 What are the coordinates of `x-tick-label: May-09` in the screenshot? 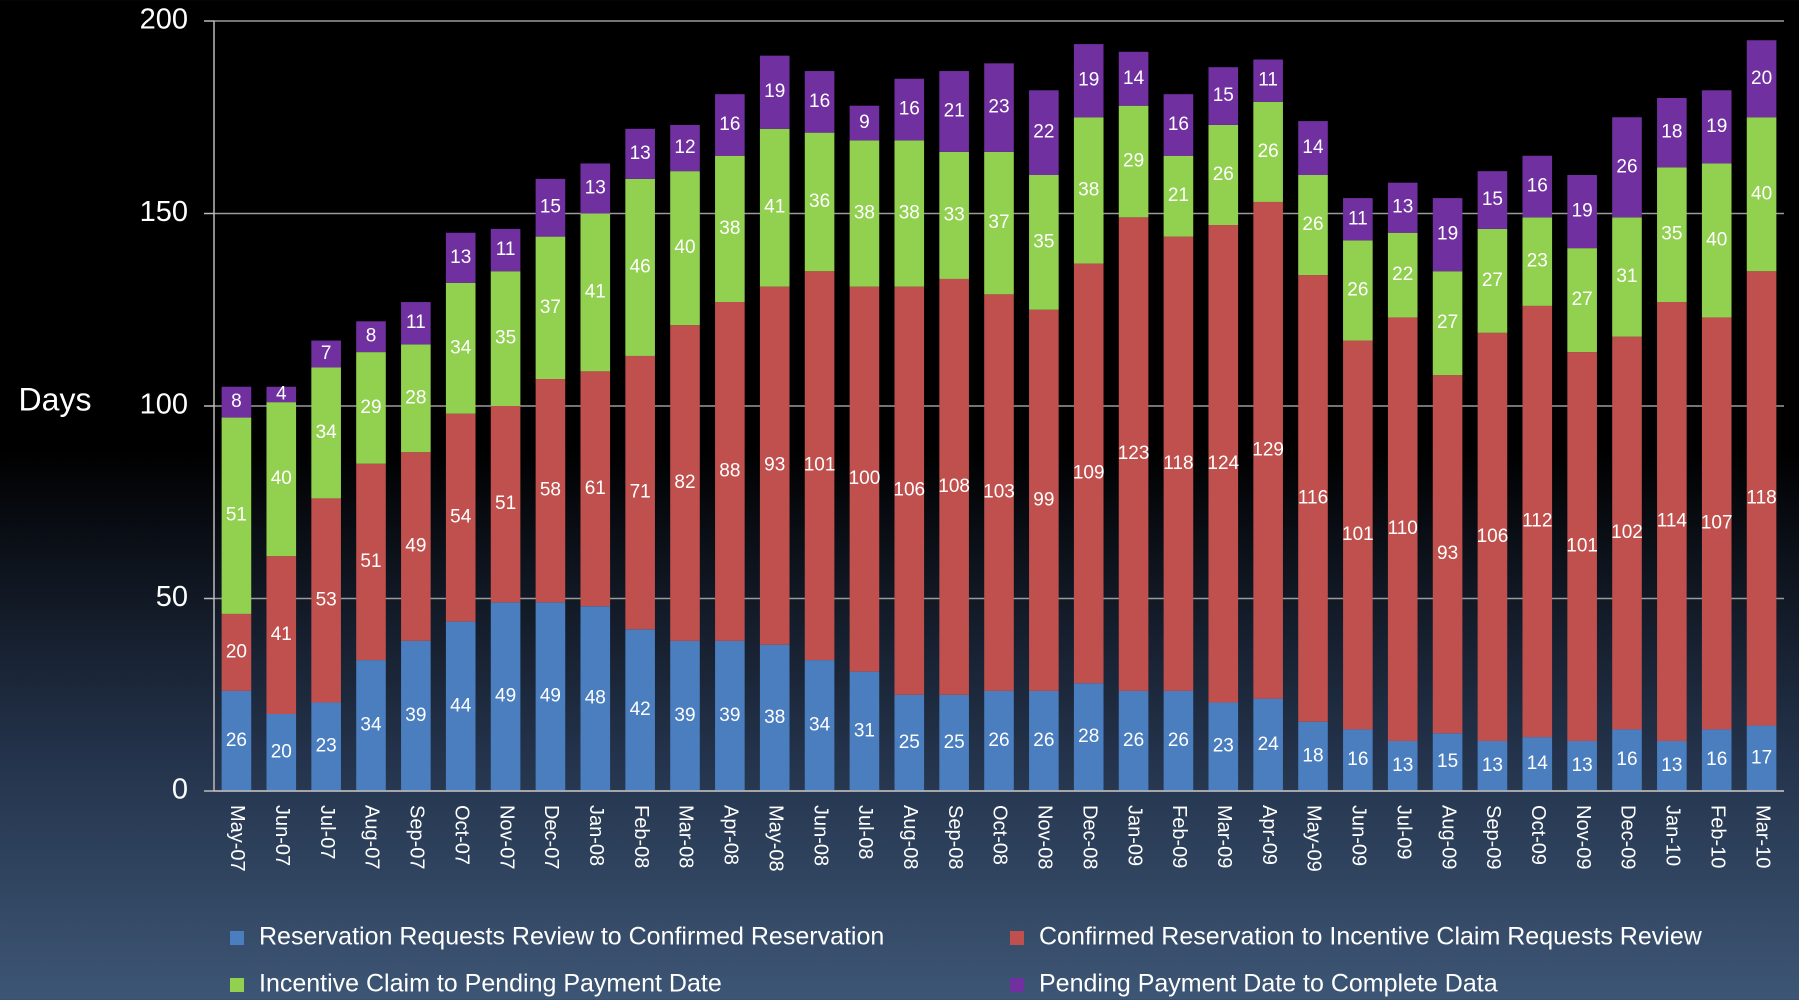 It's located at (1314, 838).